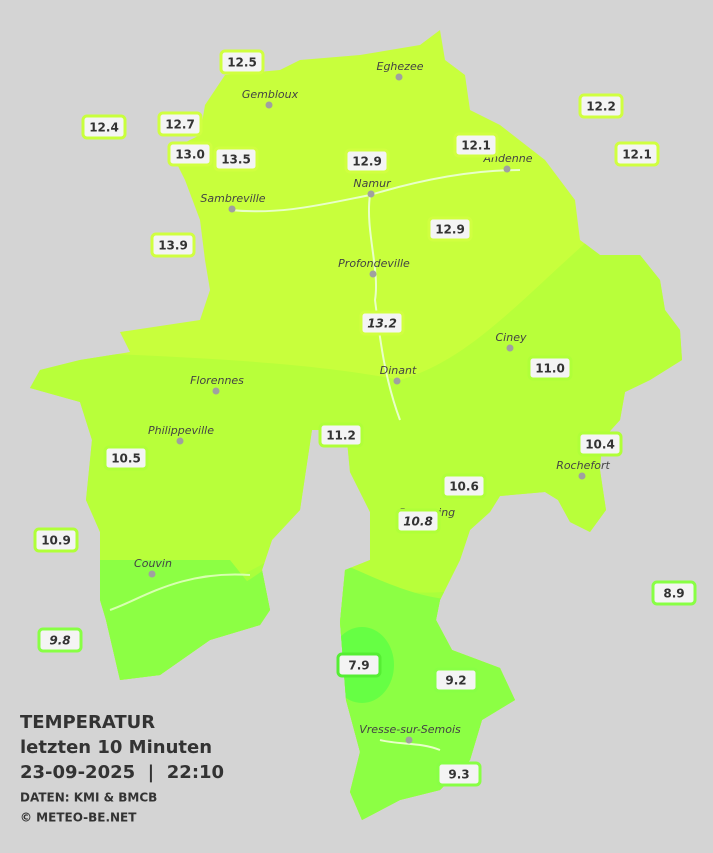  I want to click on station-value: 7.9, so click(358, 666).